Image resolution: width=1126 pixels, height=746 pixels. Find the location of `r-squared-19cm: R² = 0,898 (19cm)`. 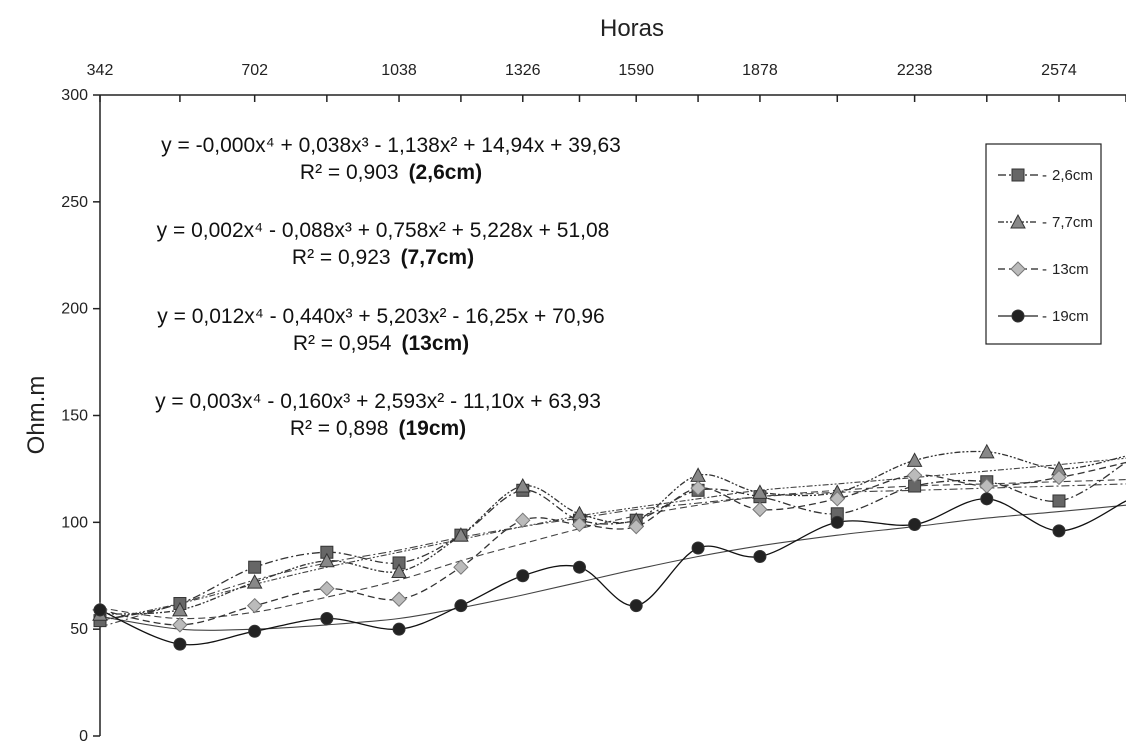

r-squared-19cm: R² = 0,898 (19cm) is located at coordinates (378, 428).